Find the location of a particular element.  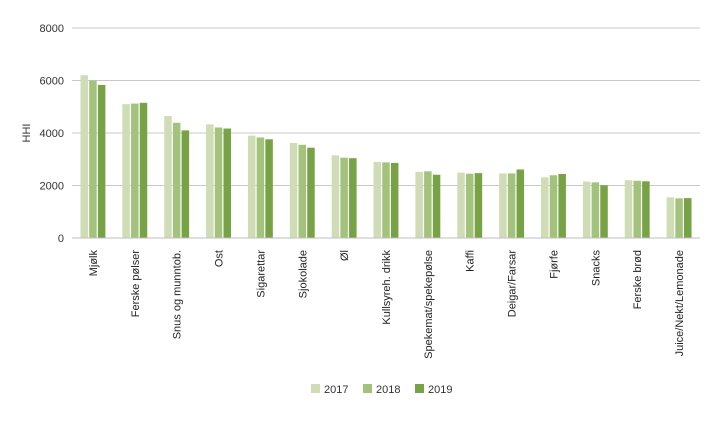

x-tick-label: Sjokolade is located at coordinates (303, 274).